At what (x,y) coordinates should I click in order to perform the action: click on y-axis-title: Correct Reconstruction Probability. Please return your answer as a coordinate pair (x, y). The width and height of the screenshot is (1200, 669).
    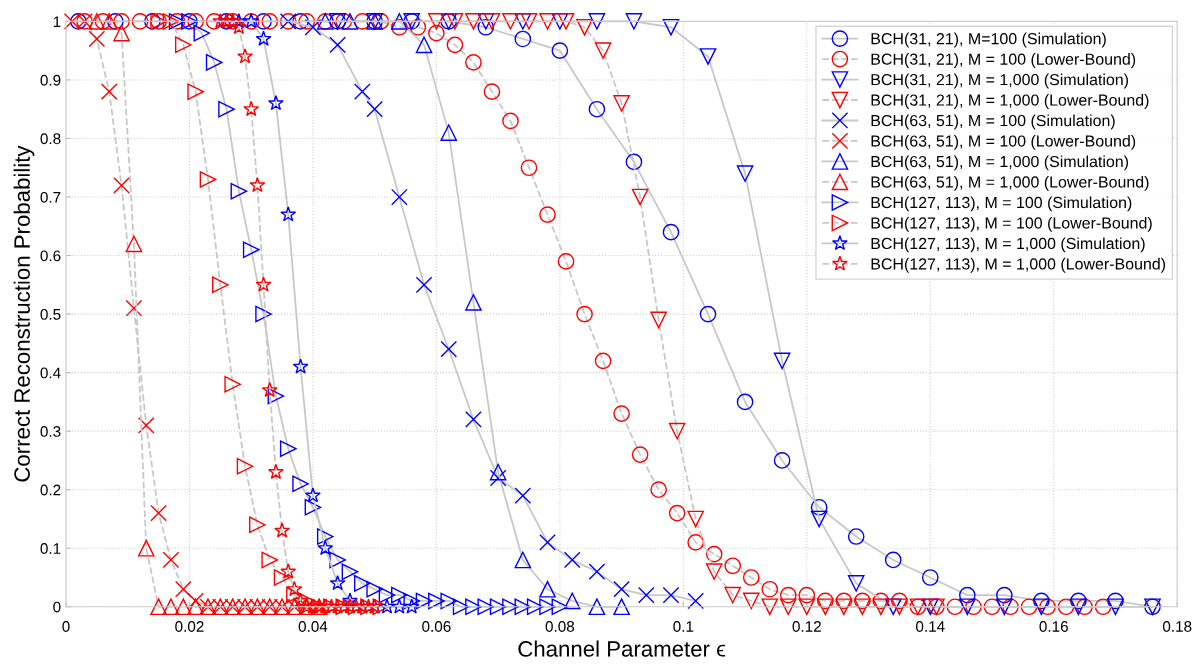
    Looking at the image, I should click on (24, 313).